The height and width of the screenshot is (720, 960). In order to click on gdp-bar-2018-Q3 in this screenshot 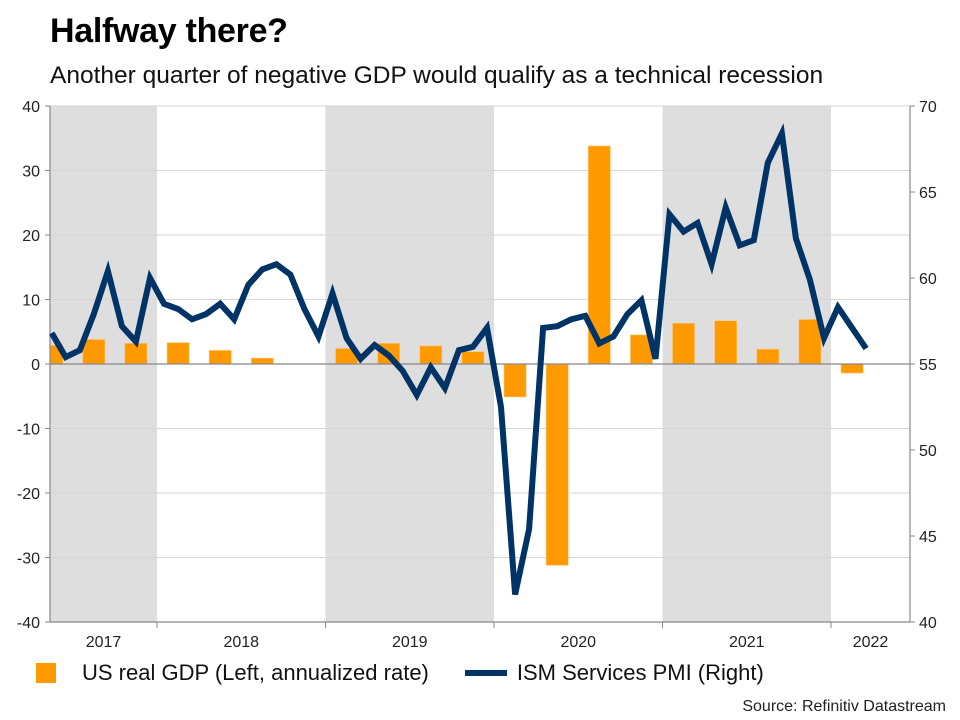, I will do `click(262, 361)`.